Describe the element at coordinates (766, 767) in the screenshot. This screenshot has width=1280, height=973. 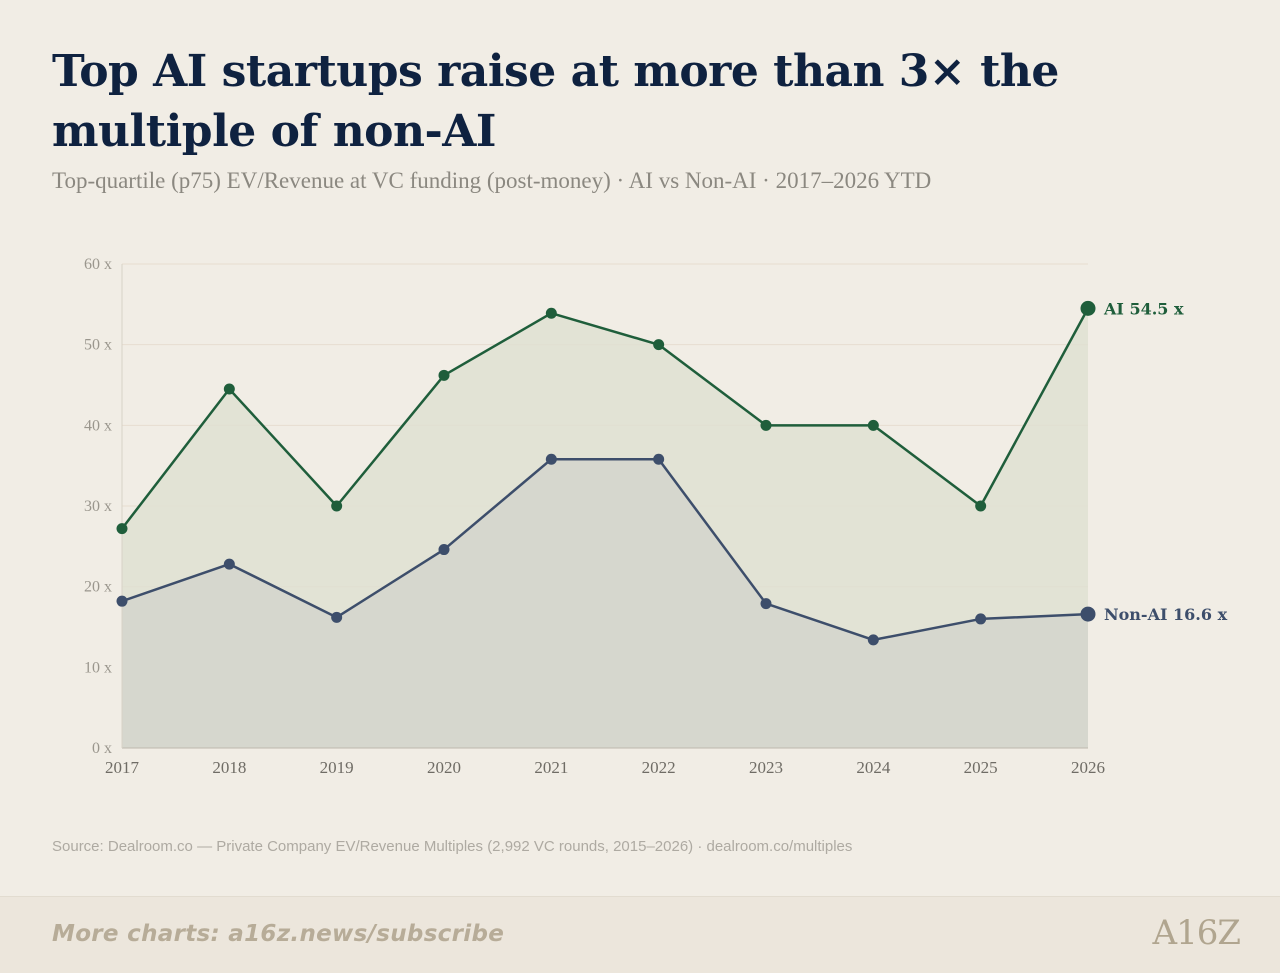
I see `x-tick-label: 2023` at that location.